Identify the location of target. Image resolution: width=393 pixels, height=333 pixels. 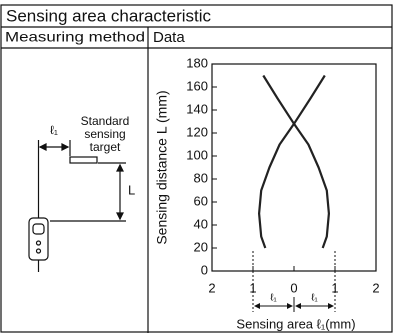
(83, 160).